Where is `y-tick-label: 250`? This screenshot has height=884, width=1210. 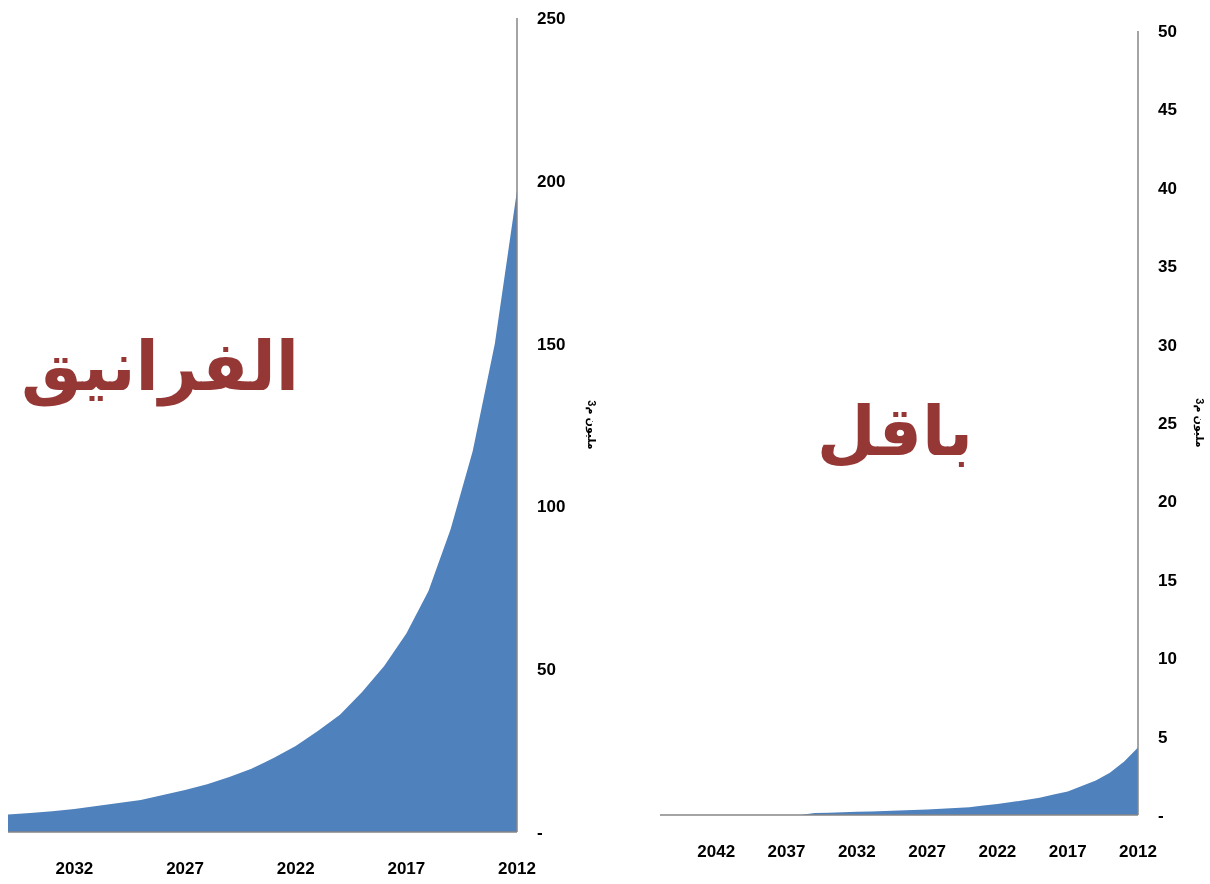 y-tick-label: 250 is located at coordinates (551, 18).